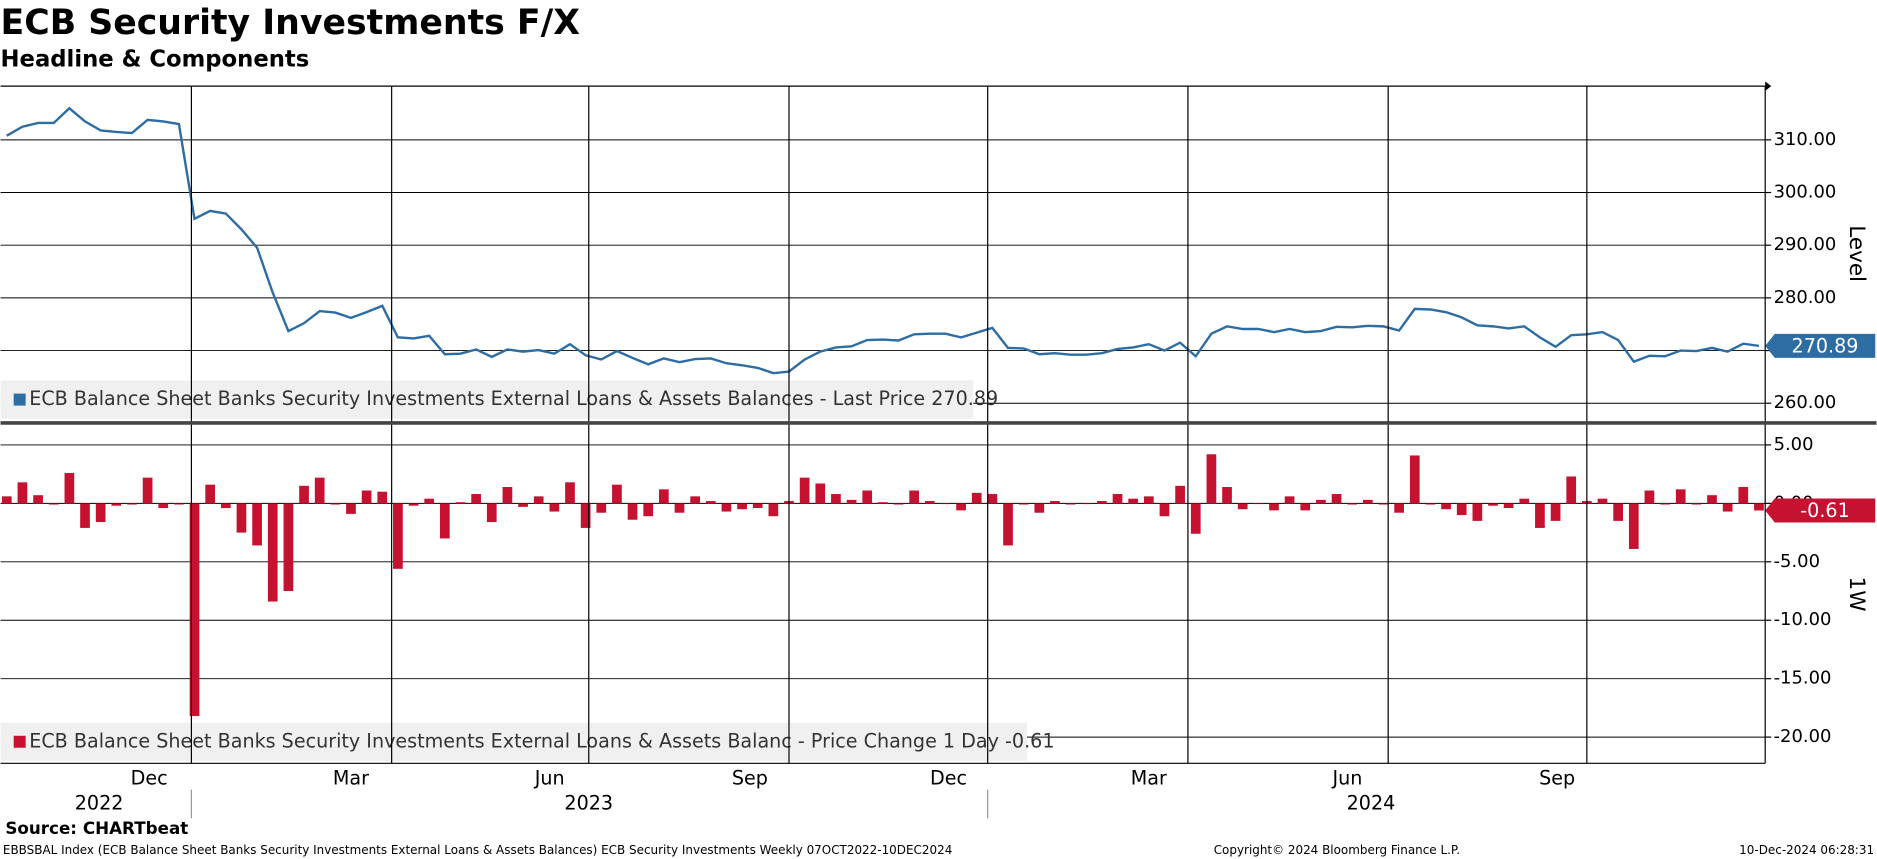 This screenshot has height=859, width=1877. I want to click on x-year-label: 2022, so click(99, 802).